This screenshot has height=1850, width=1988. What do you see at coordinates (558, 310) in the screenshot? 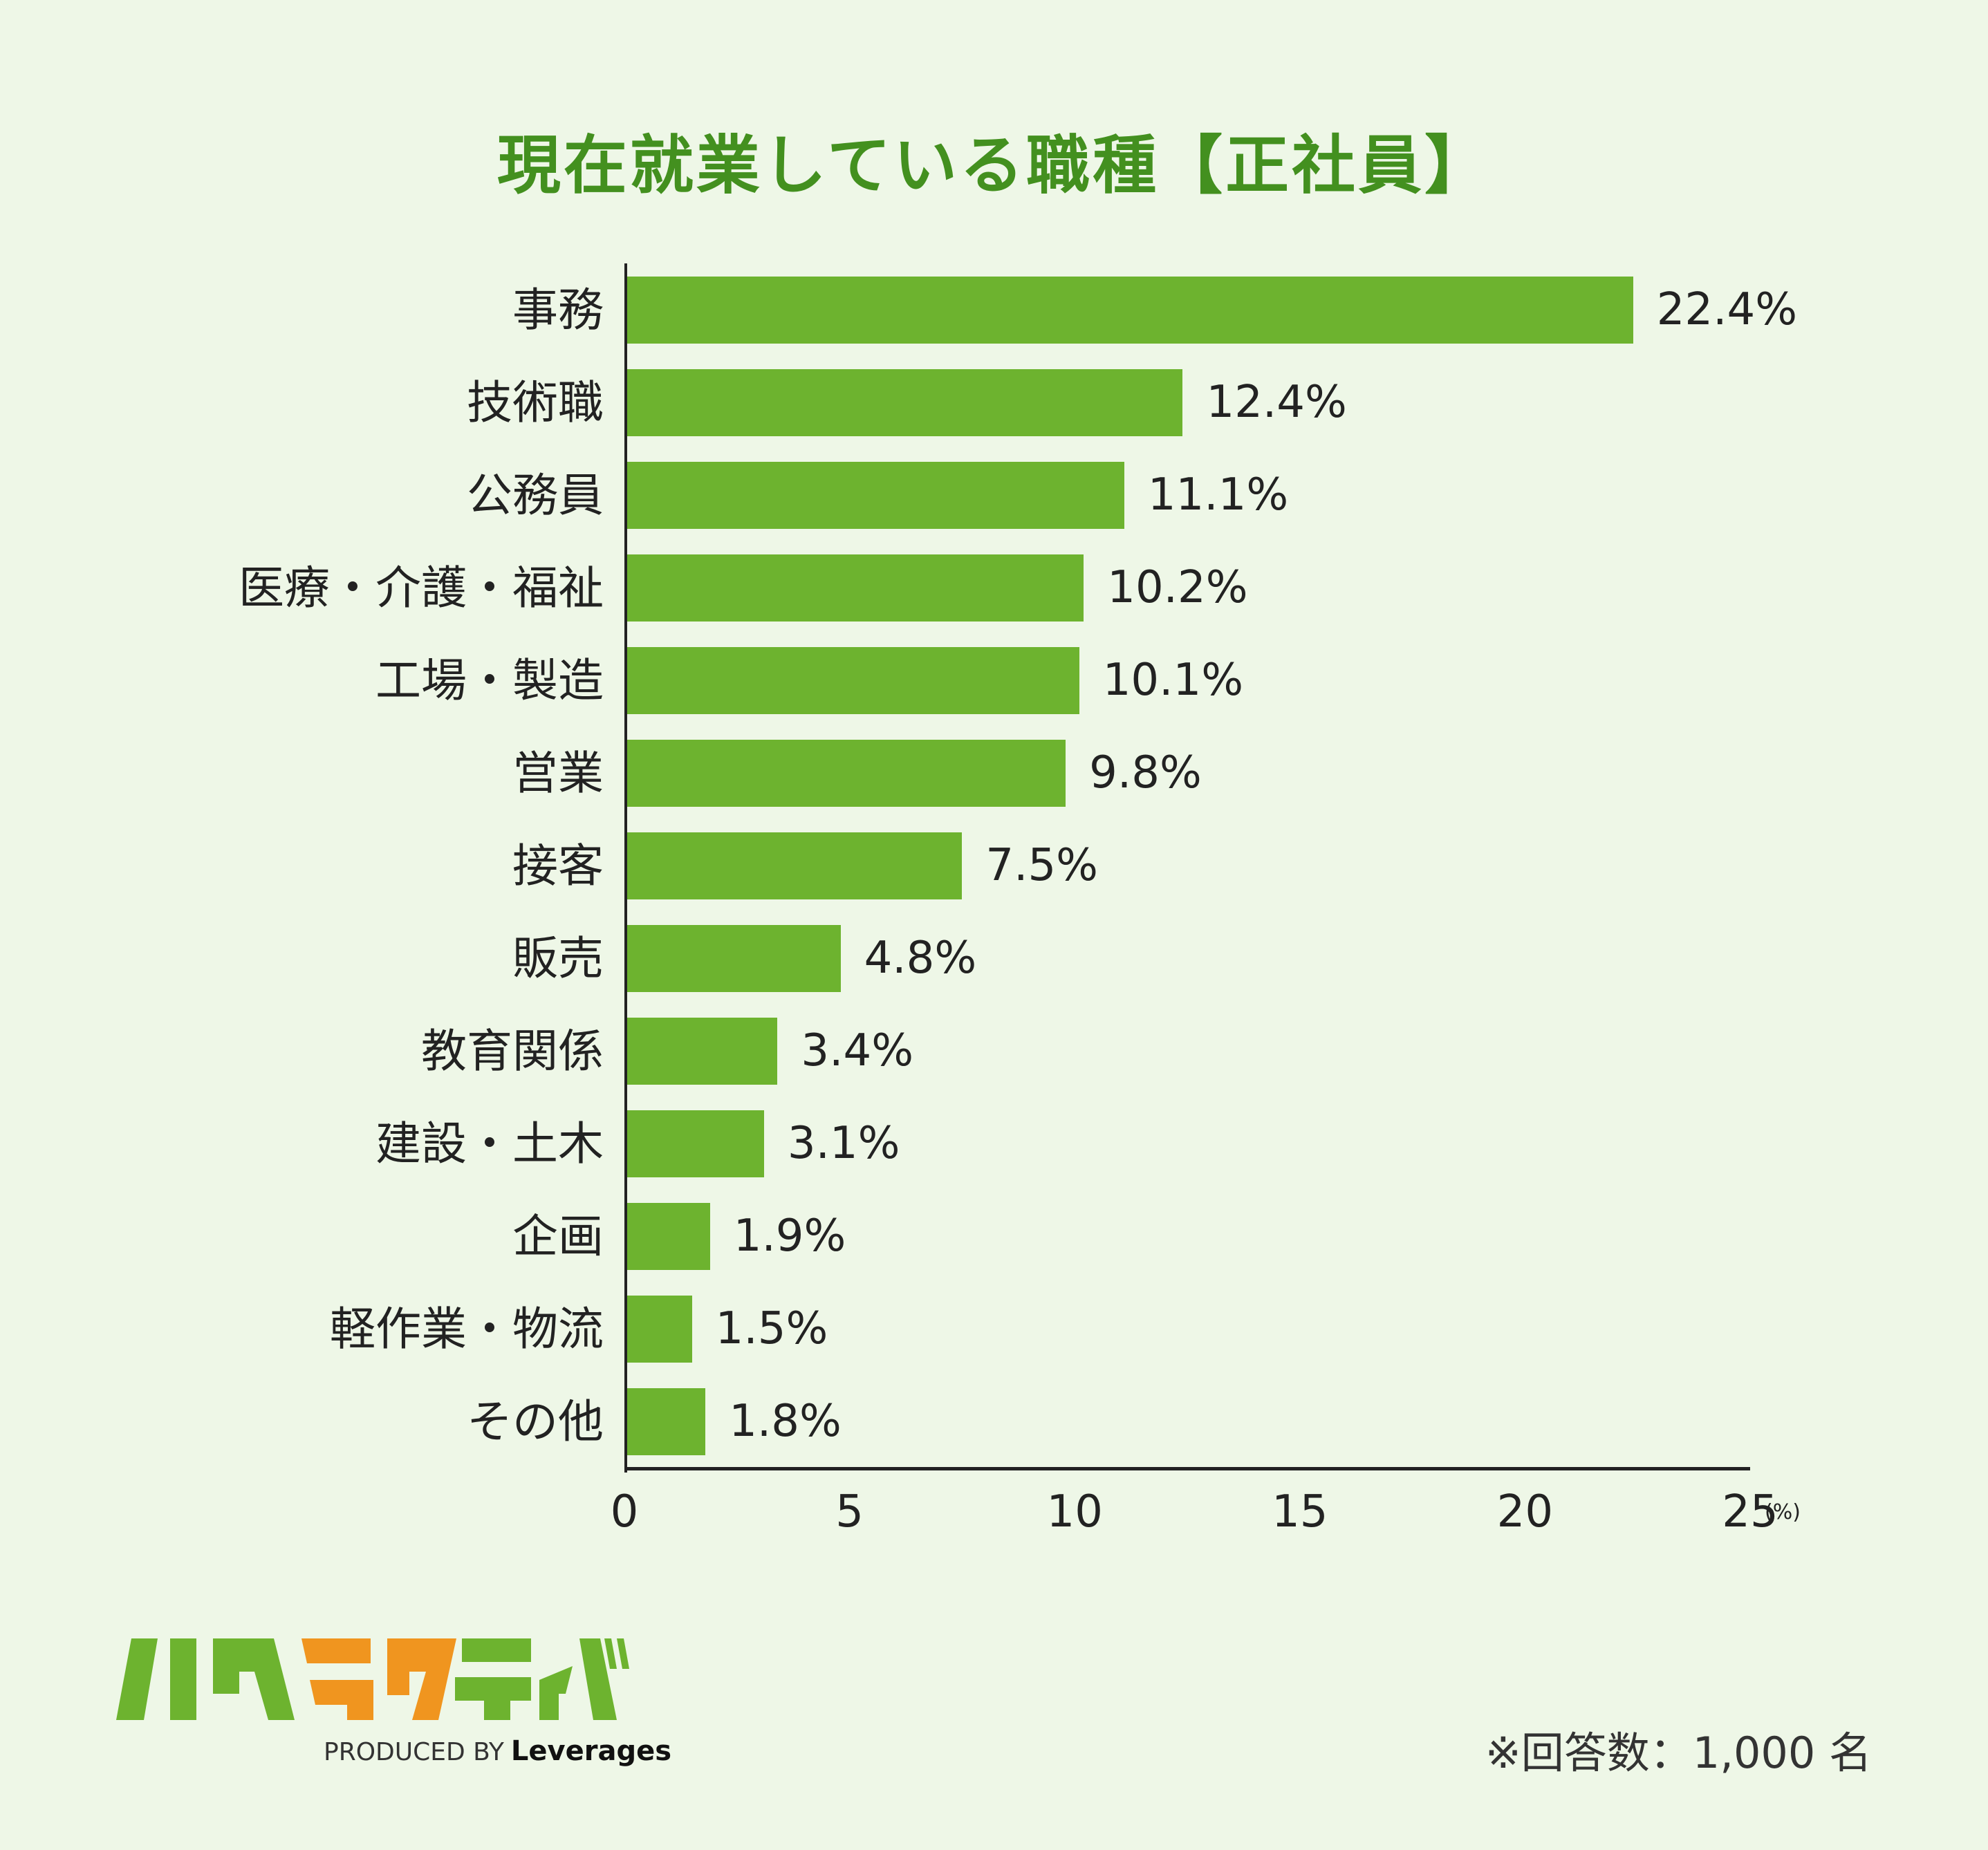
I see `category-label: 事務` at bounding box center [558, 310].